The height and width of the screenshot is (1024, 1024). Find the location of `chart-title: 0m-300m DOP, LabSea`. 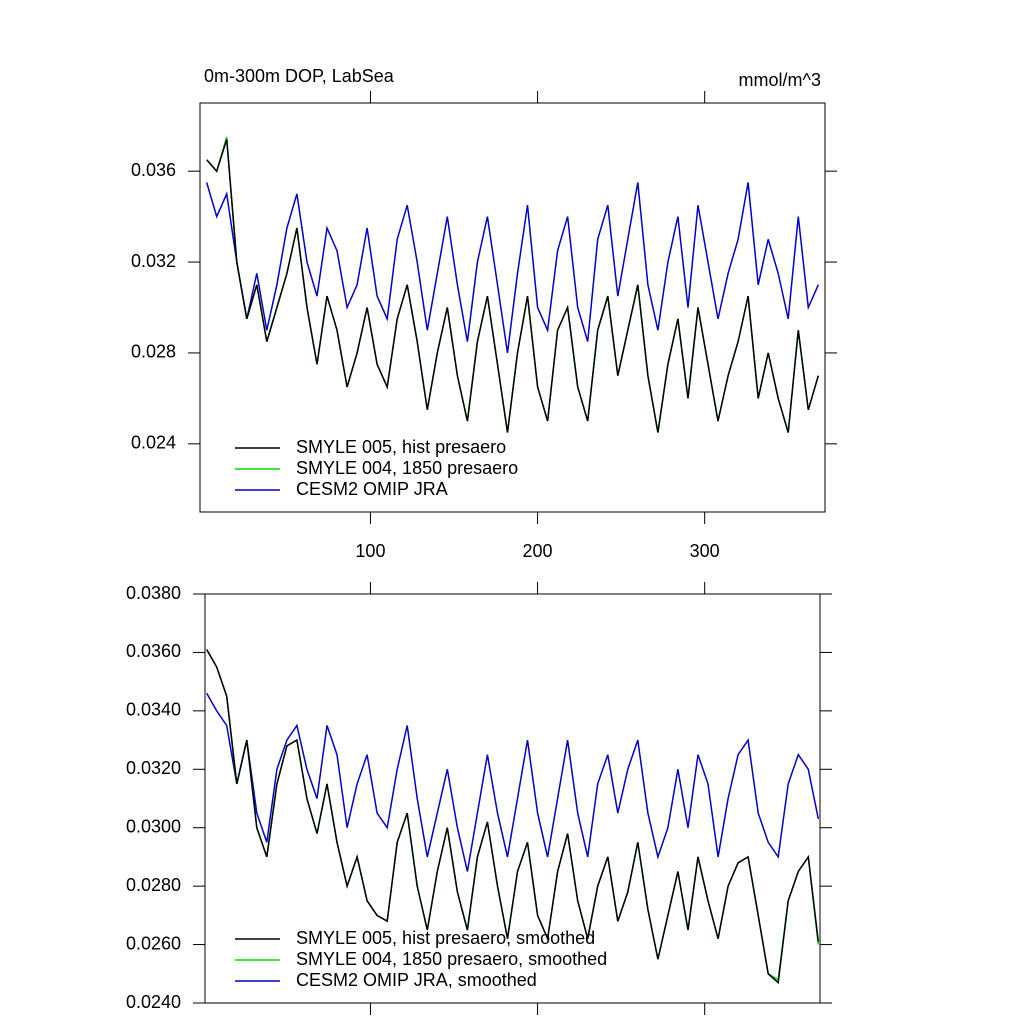

chart-title: 0m-300m DOP, LabSea is located at coordinates (299, 76).